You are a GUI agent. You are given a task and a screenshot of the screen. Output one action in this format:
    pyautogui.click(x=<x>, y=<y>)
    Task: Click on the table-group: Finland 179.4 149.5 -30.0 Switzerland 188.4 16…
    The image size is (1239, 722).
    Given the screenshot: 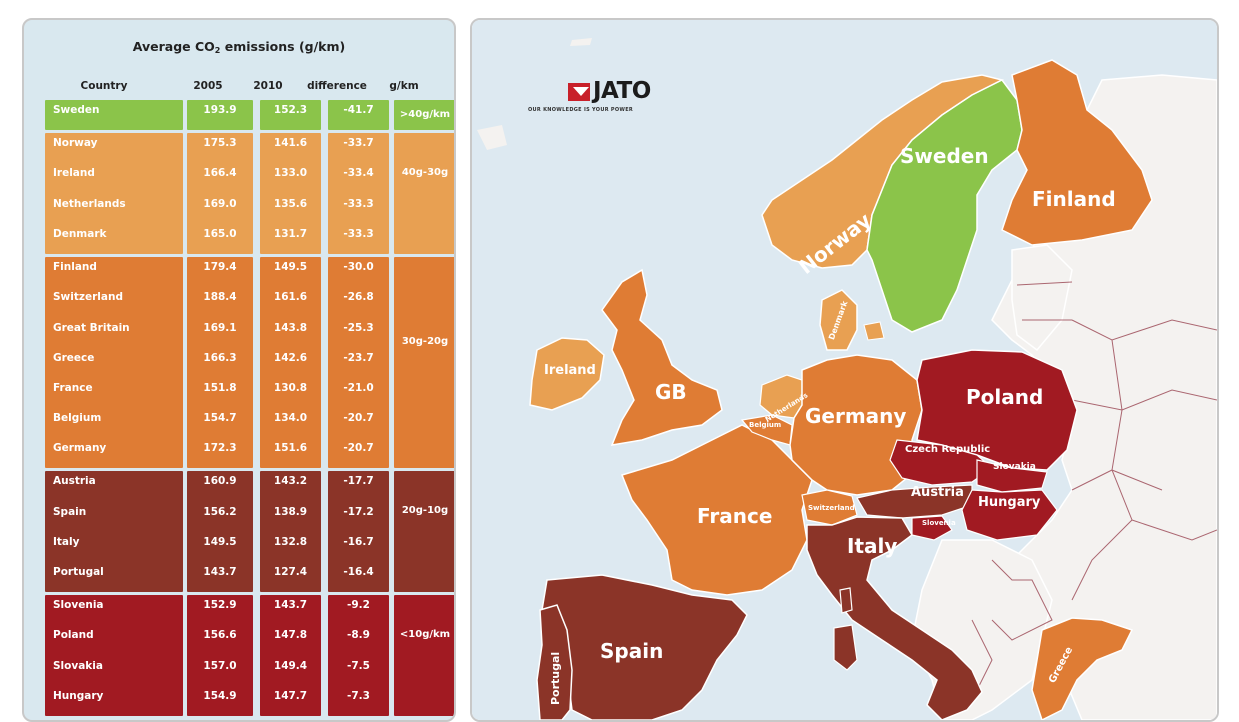 What is the action you would take?
    pyautogui.click(x=239, y=363)
    